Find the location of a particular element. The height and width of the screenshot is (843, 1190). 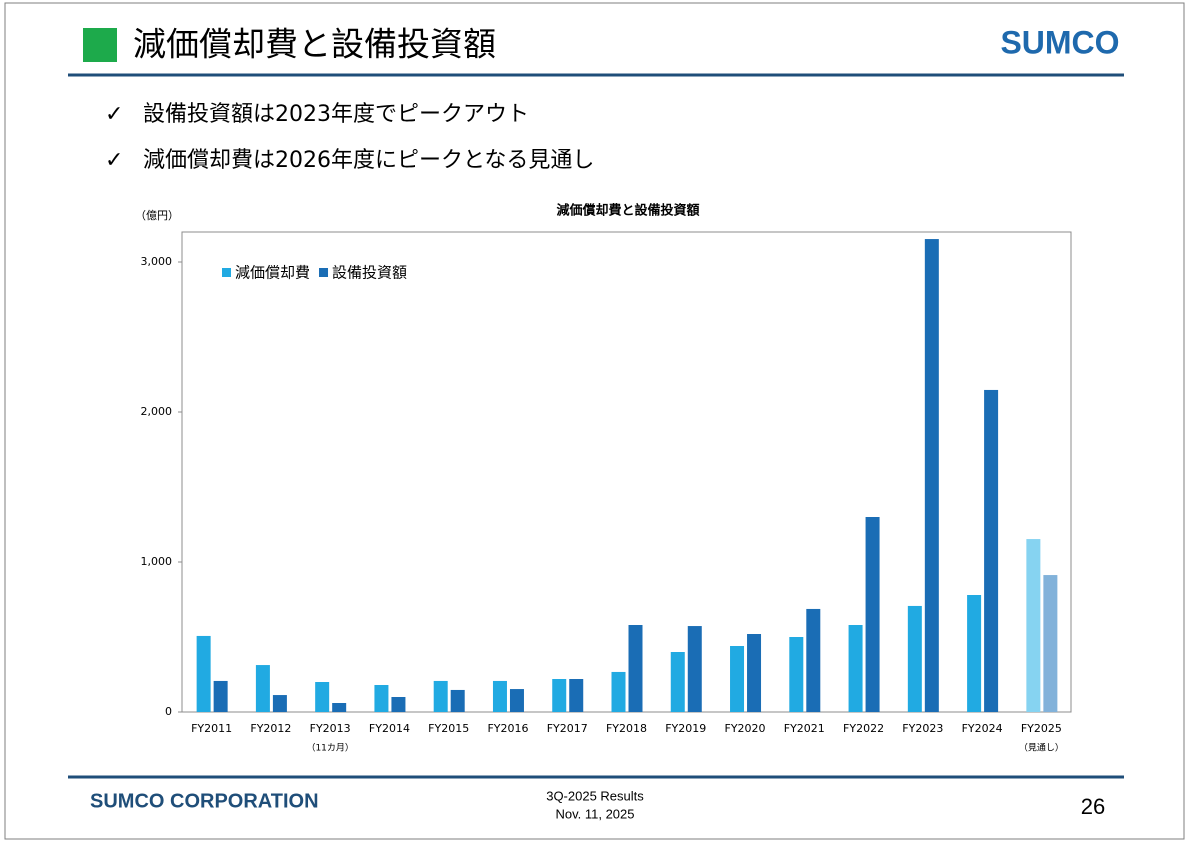

x-tick-label: FY2011 is located at coordinates (211, 728).